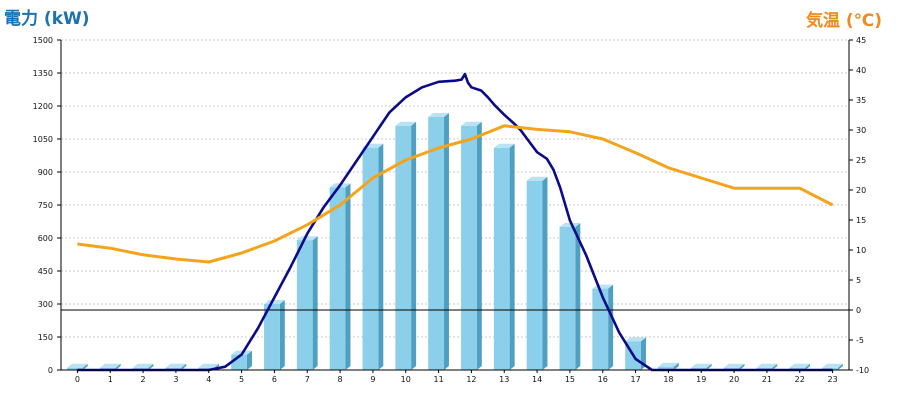  What do you see at coordinates (438, 379) in the screenshot?
I see `x-tick-label: 11` at bounding box center [438, 379].